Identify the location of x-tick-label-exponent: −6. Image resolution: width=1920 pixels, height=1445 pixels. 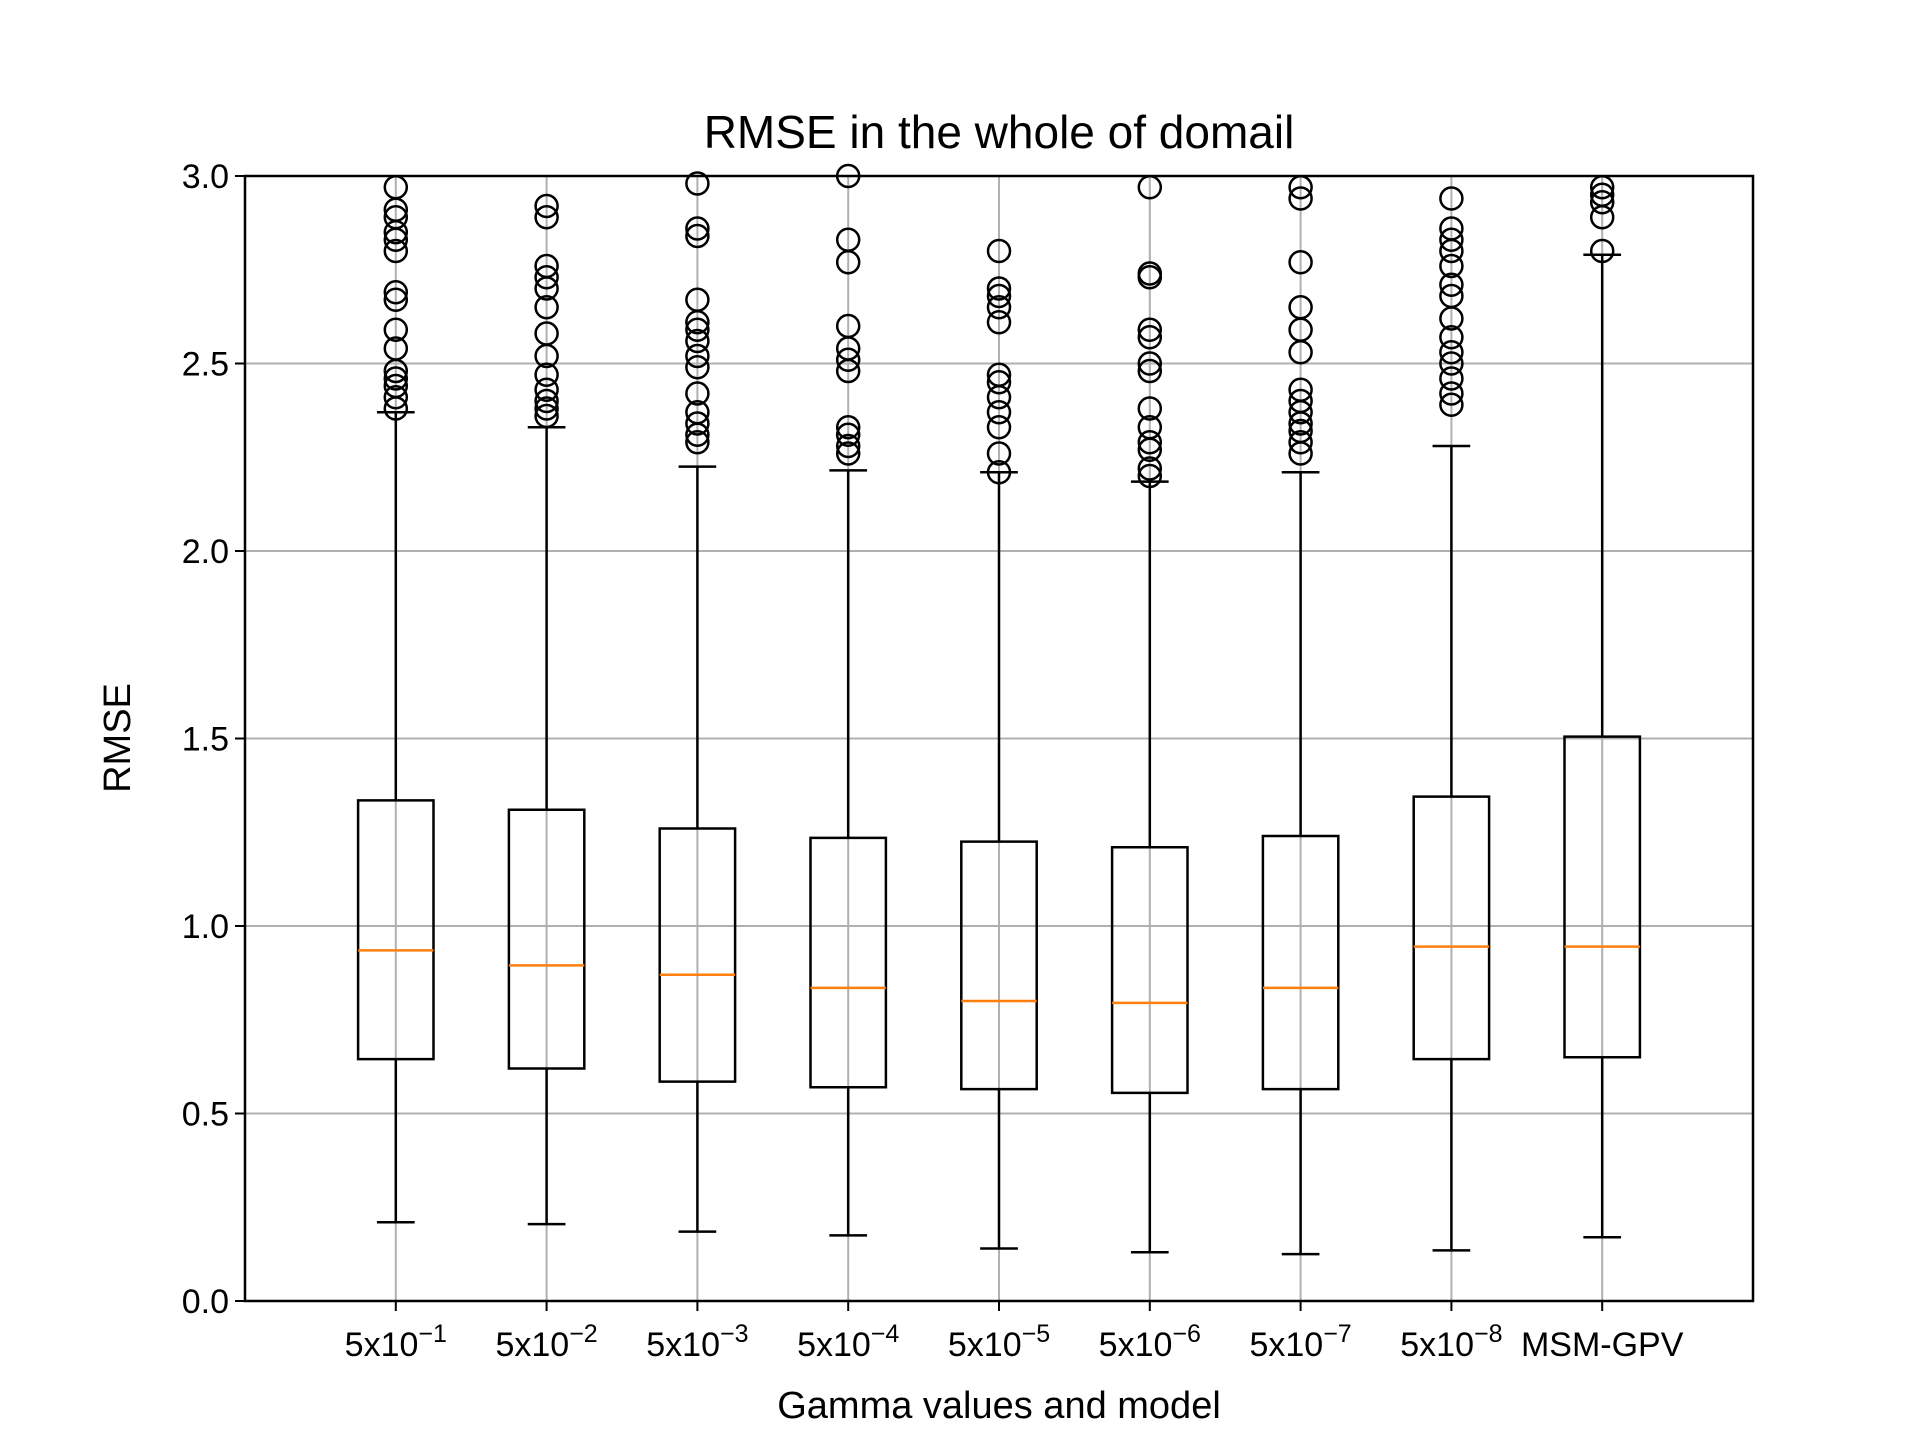
(1186, 1334).